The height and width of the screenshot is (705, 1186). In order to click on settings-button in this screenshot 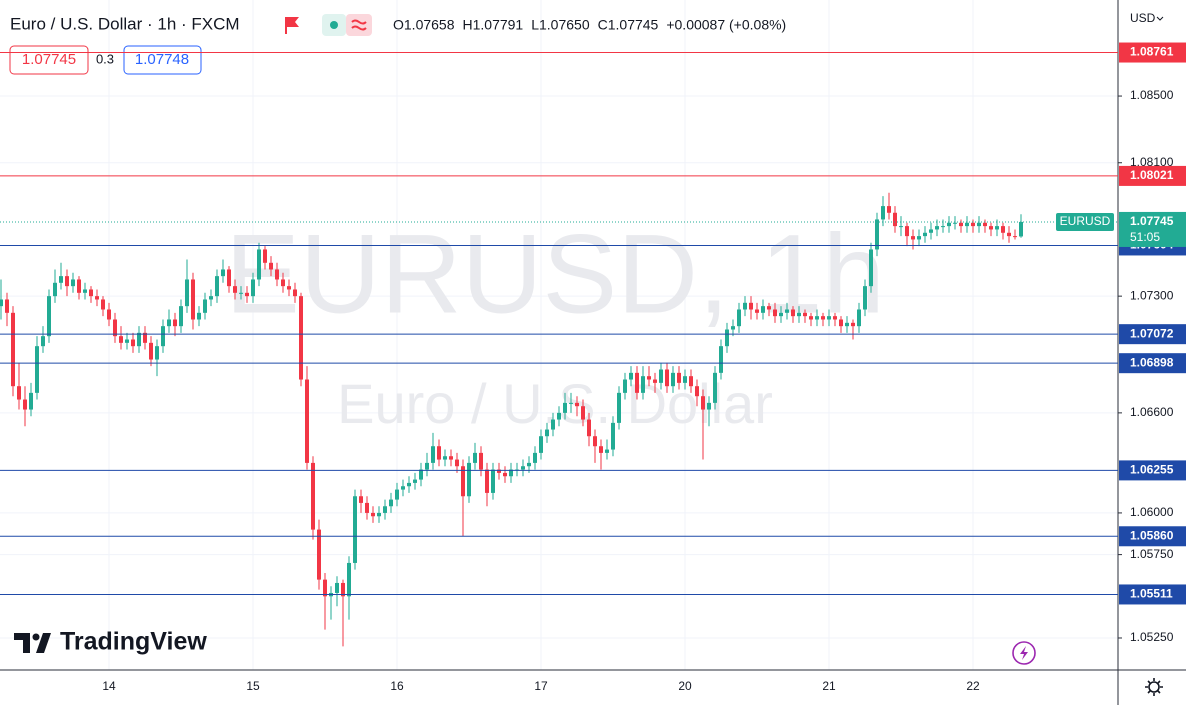, I will do `click(1154, 687)`.